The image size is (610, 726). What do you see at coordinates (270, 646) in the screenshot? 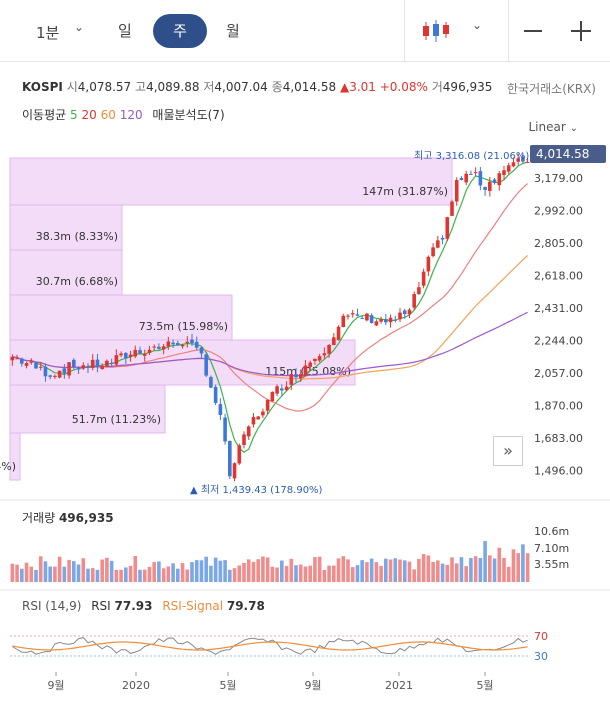
I see `rsi-signal-line` at bounding box center [270, 646].